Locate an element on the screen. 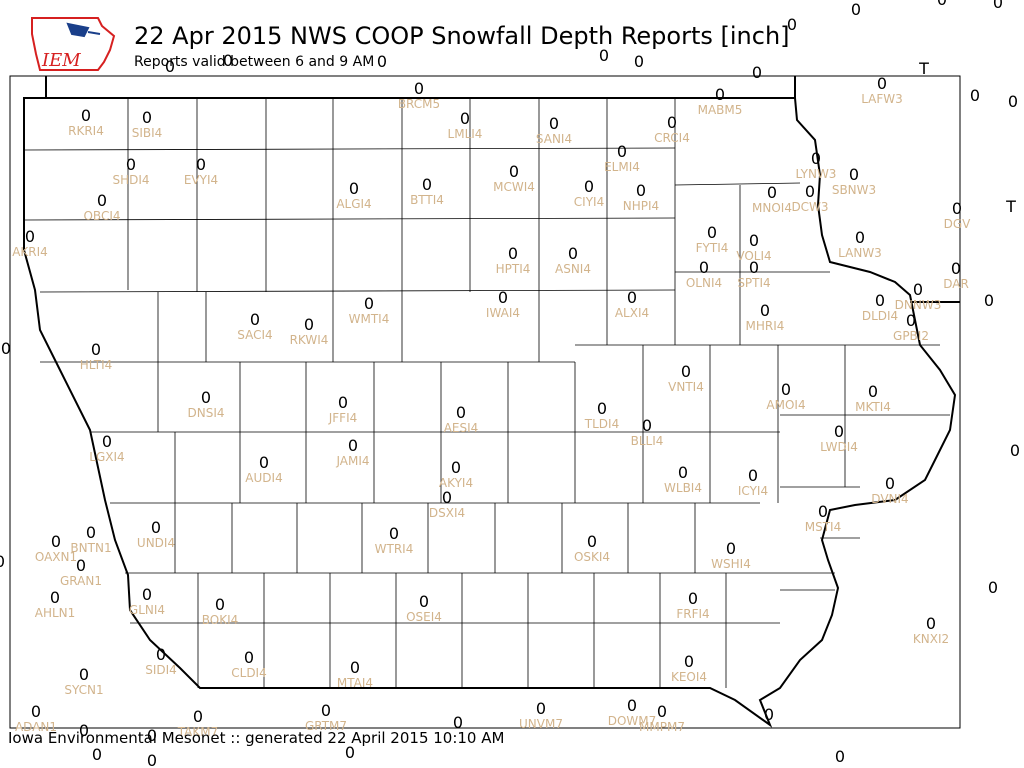  station-label: WLBI4 is located at coordinates (683, 488).